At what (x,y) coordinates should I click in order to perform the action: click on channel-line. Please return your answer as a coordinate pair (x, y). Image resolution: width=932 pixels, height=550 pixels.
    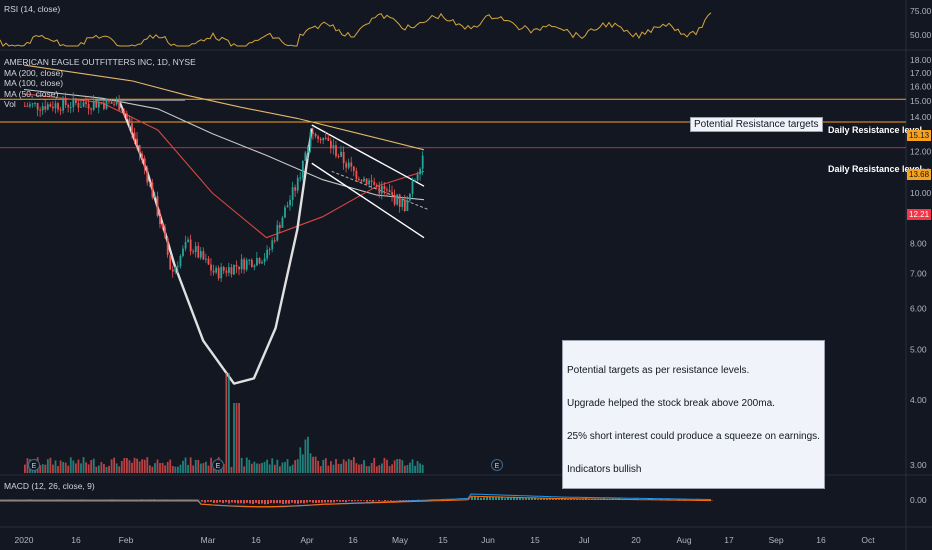
    Looking at the image, I should click on (368, 200).